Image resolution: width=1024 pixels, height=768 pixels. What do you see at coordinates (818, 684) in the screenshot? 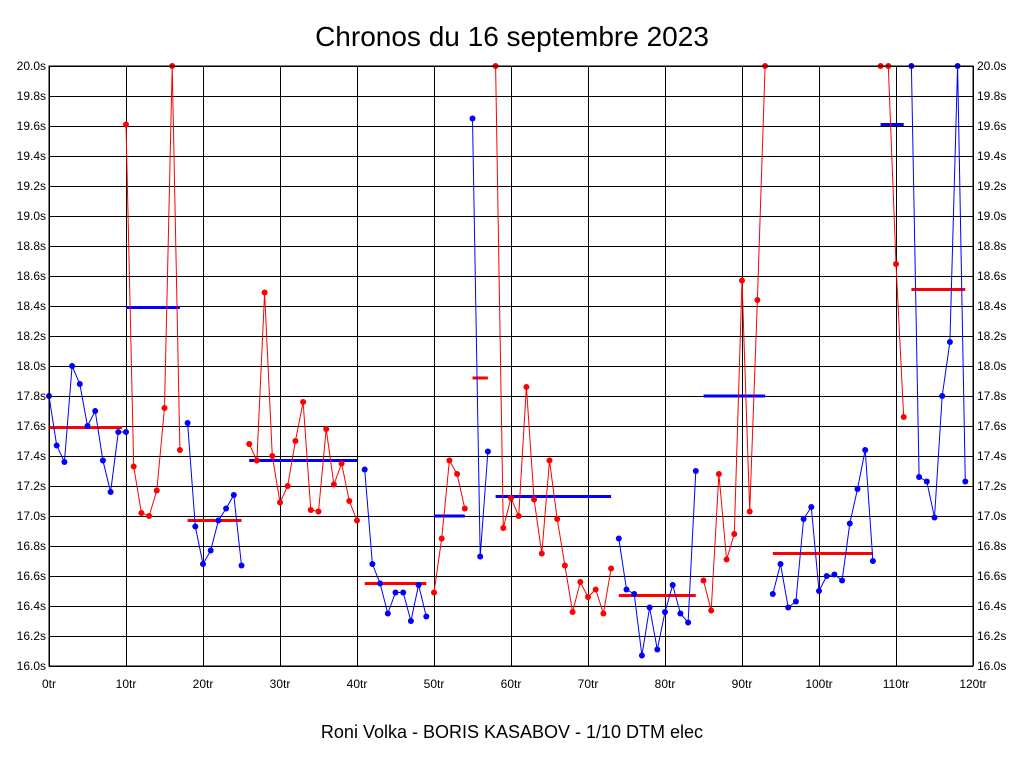
I see `x-tick-label: 100tr` at bounding box center [818, 684].